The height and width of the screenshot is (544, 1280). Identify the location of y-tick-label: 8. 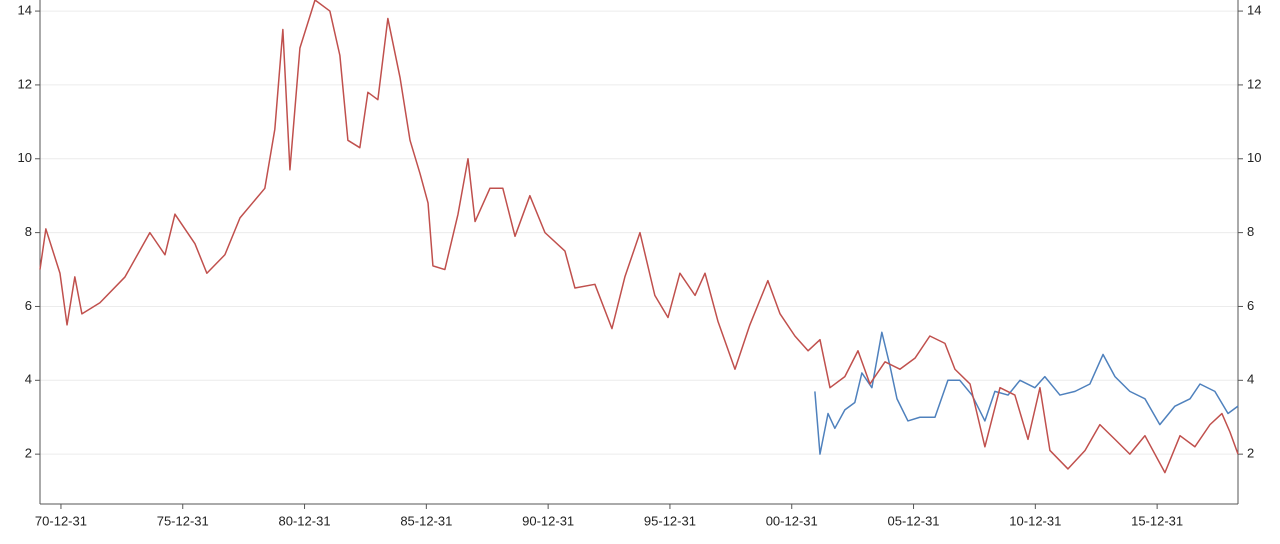
(28, 231).